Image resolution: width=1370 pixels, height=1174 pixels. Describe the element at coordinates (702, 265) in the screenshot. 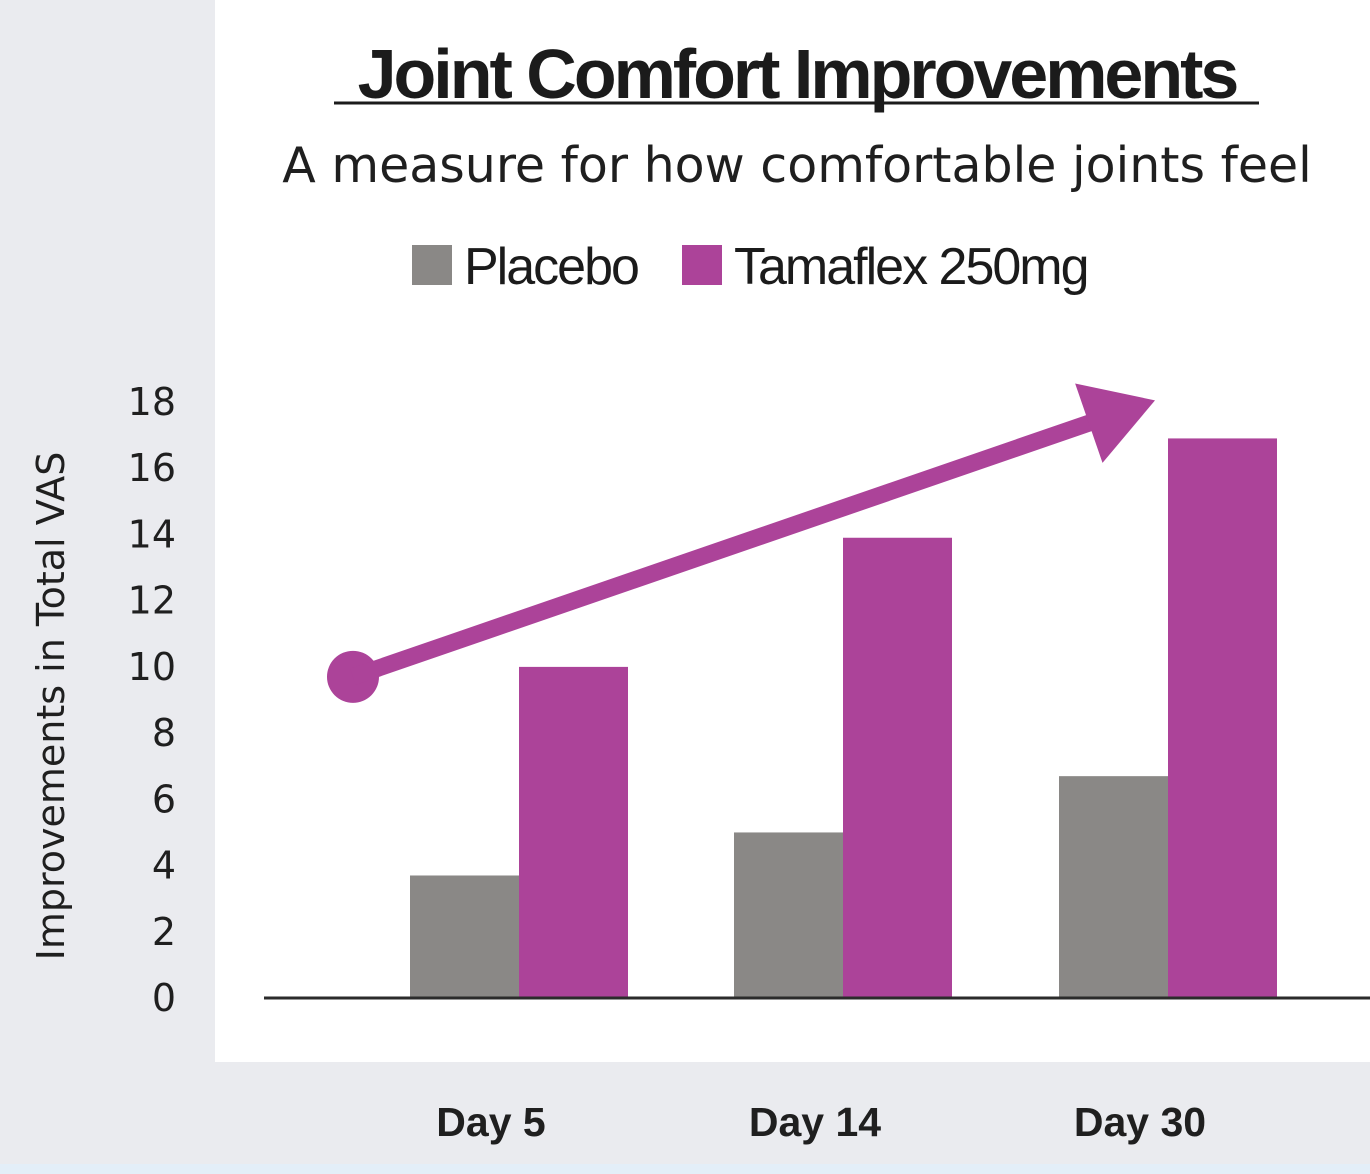

I see `legend-swatch-tamaflex` at that location.